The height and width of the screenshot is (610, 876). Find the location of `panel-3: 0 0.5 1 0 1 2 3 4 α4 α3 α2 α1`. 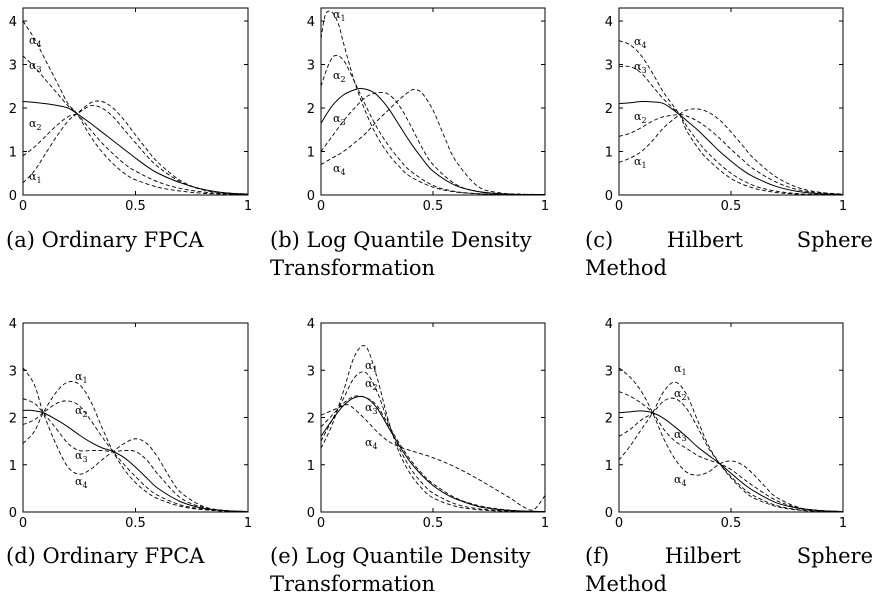

panel-3: 0 0.5 1 0 1 2 3 4 α4 α3 α2 α1 is located at coordinates (726, 110).